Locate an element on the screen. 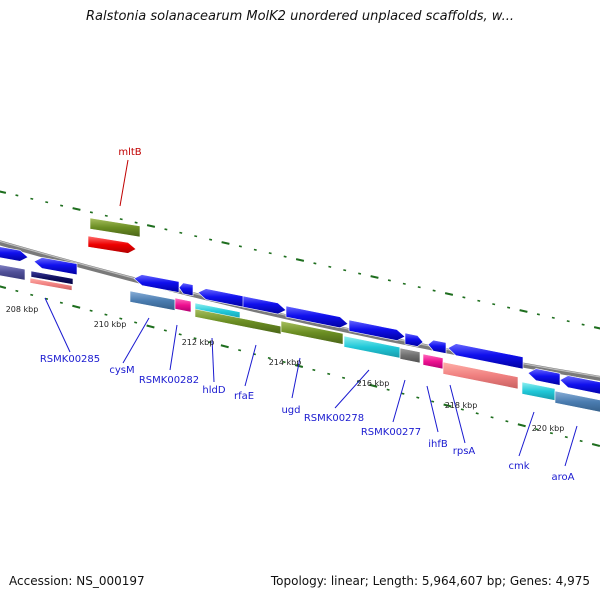 This screenshot has width=600, height=600. gene-label-rsmk00282: RSMK00282 is located at coordinates (169, 380).